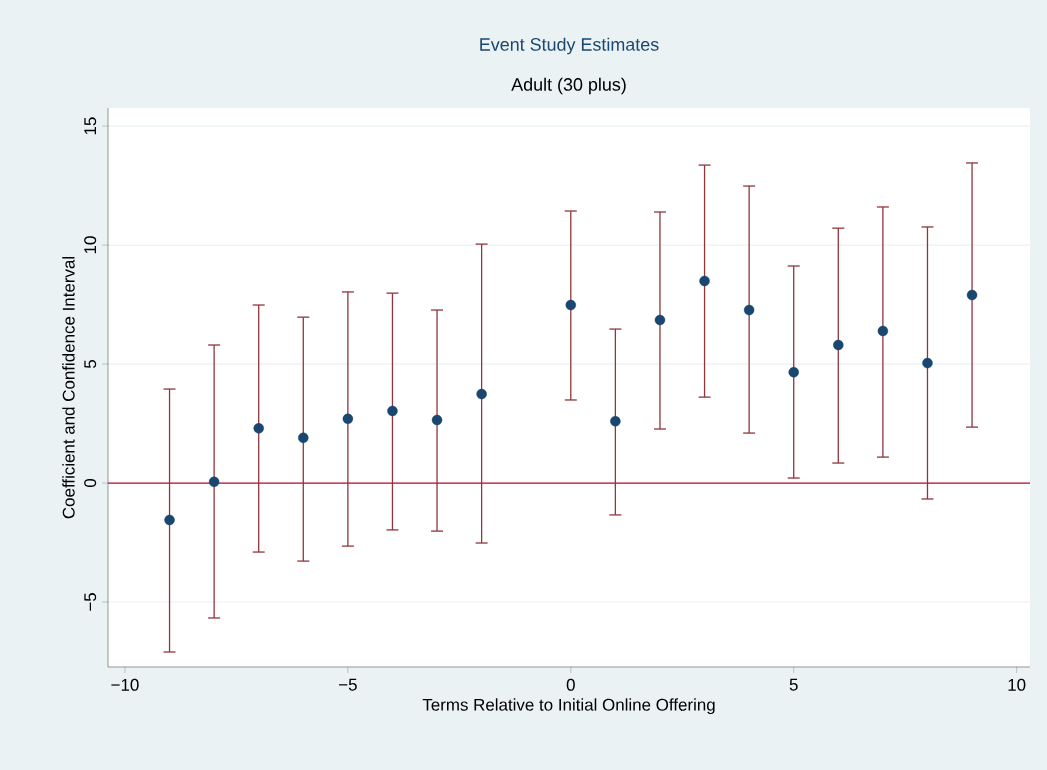 The height and width of the screenshot is (770, 1047). I want to click on y-axis-title: Coefficient and Confidence Interval, so click(68, 388).